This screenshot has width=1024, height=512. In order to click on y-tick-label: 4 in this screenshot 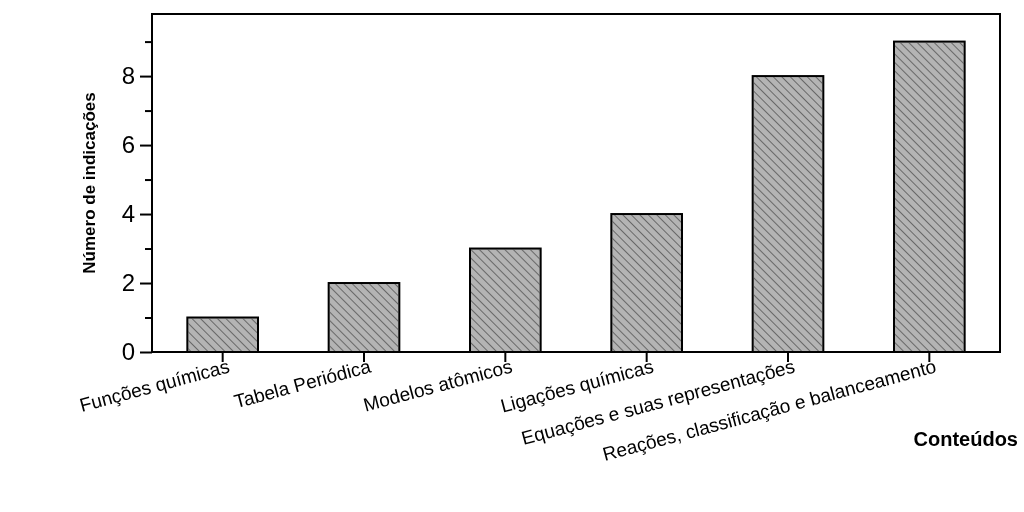, I will do `click(128, 214)`.